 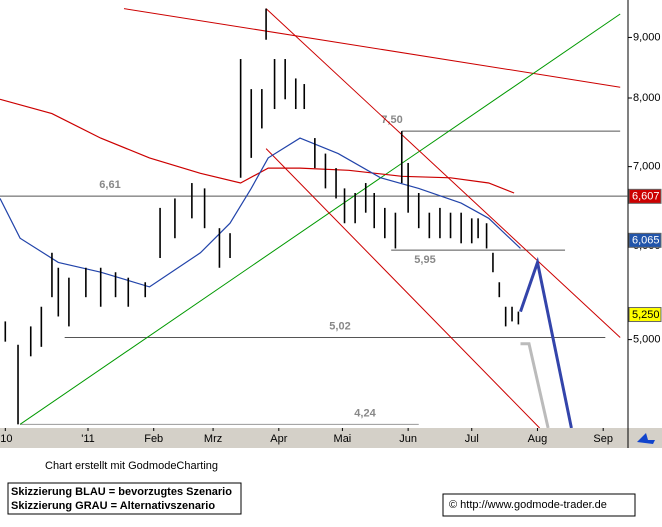 I want to click on x-tick-label: Jun, so click(x=408, y=439).